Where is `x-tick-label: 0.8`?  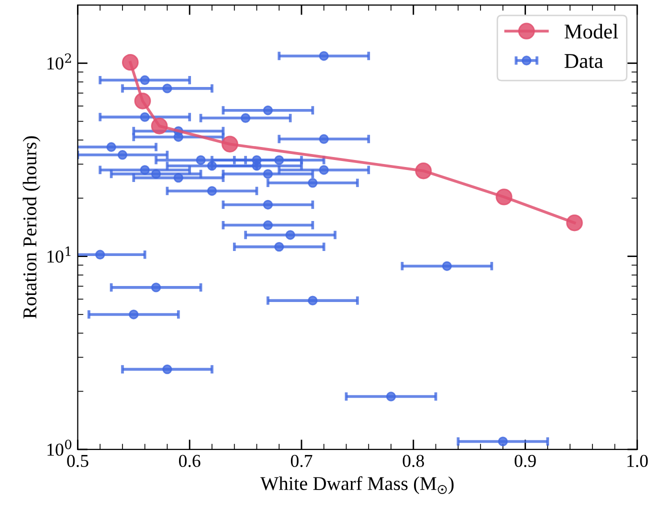 x-tick-label: 0.8 is located at coordinates (413, 461).